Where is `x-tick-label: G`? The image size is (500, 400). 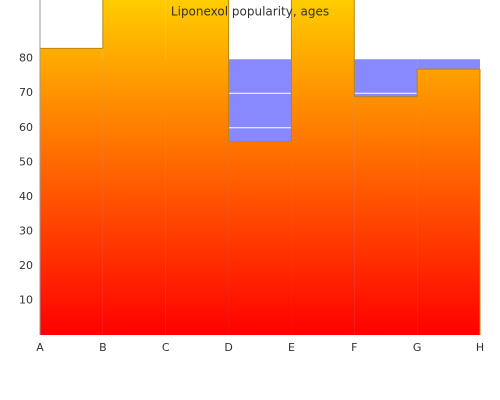 x-tick-label: G is located at coordinates (417, 347).